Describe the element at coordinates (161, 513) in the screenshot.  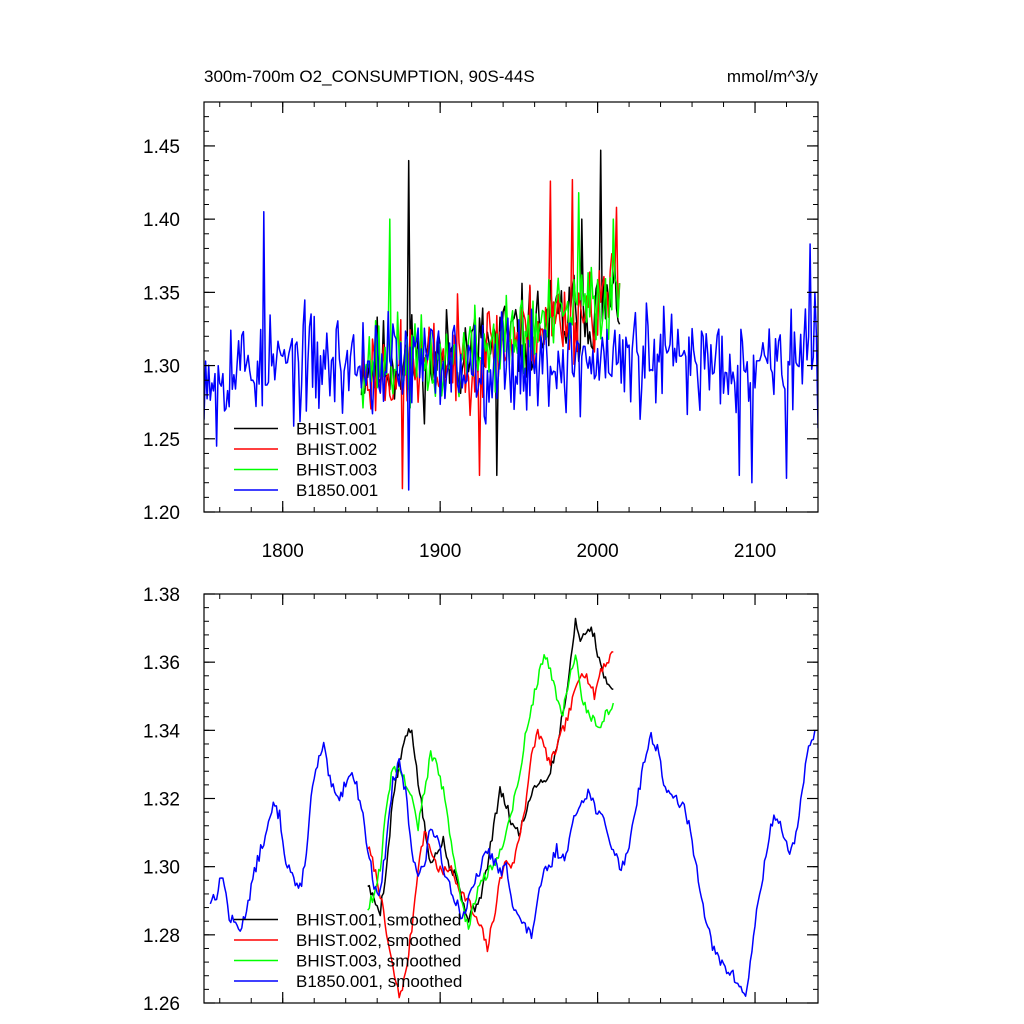
I see `y-tick-label: 1.20` at that location.